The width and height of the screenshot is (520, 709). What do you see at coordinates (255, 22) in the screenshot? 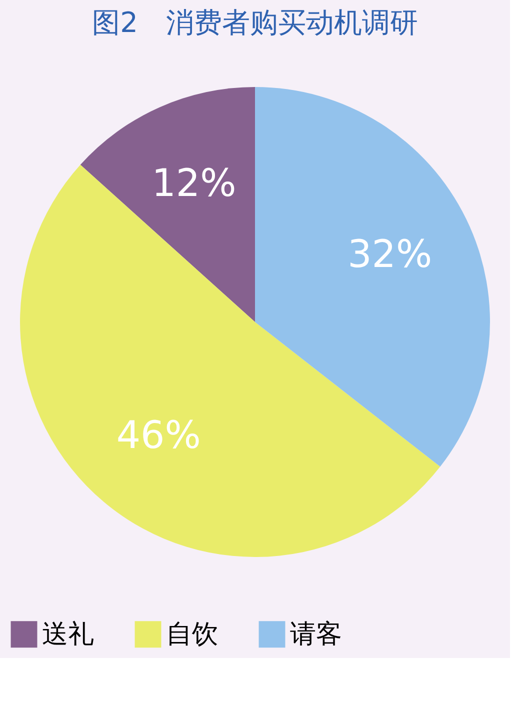
I see `chart-title: 图2 消费者购买动机调研` at bounding box center [255, 22].